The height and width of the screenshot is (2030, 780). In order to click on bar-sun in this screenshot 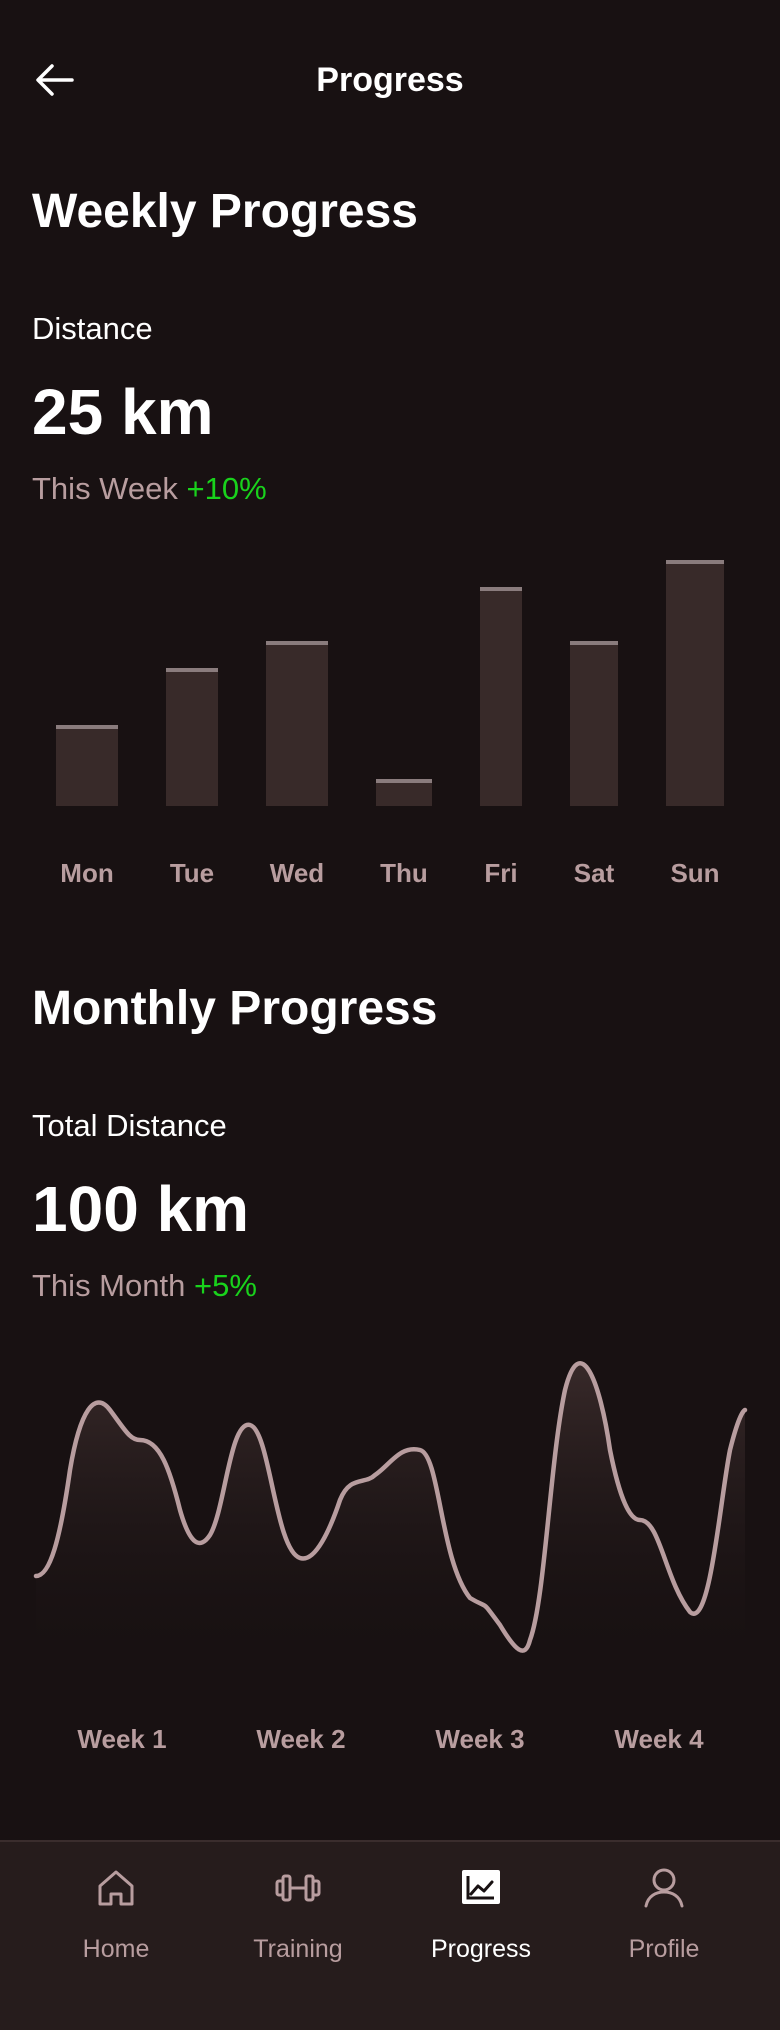, I will do `click(695, 683)`.